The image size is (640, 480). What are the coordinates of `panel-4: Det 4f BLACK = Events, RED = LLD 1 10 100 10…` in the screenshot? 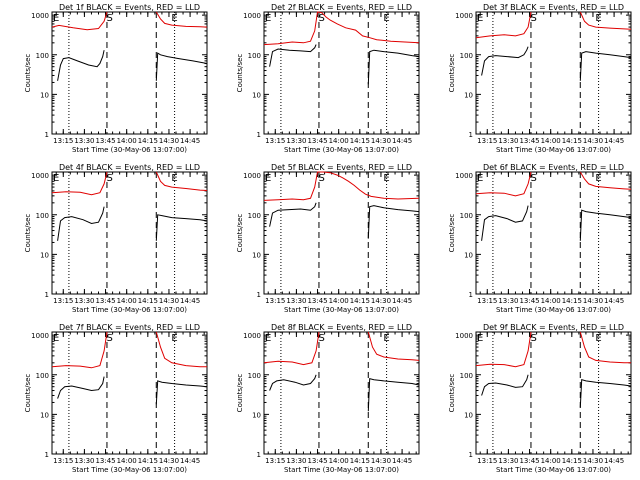 It's located at (116, 238).